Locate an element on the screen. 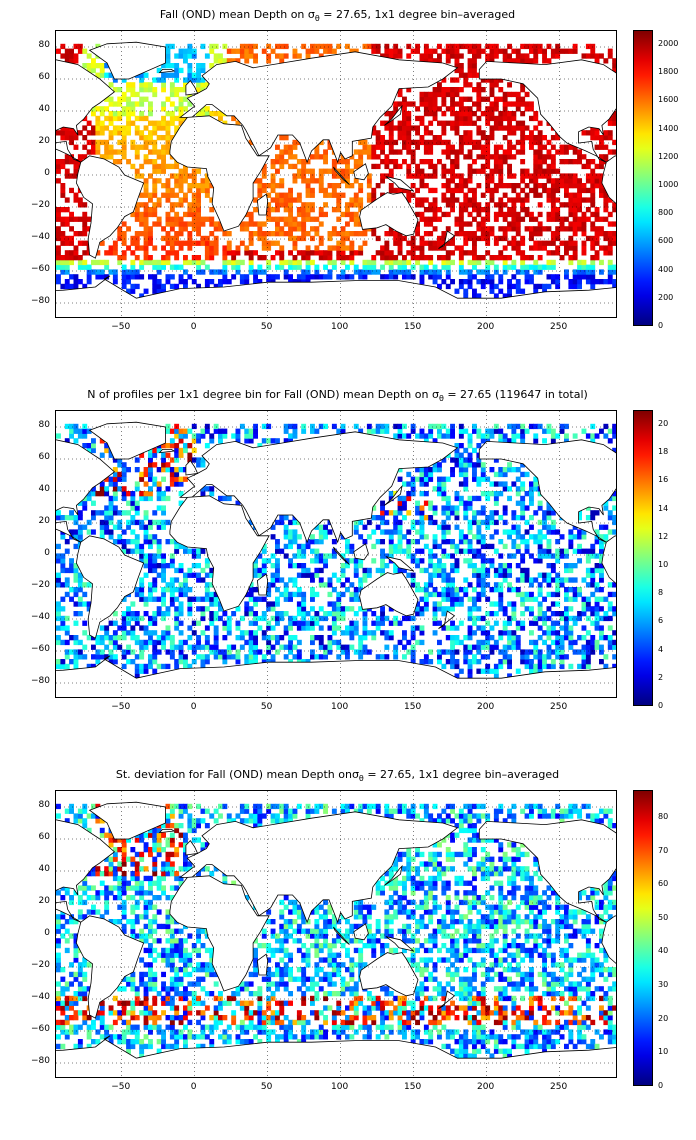 The image size is (696, 1140). colorbar-tick-label: 600 is located at coordinates (666, 241).